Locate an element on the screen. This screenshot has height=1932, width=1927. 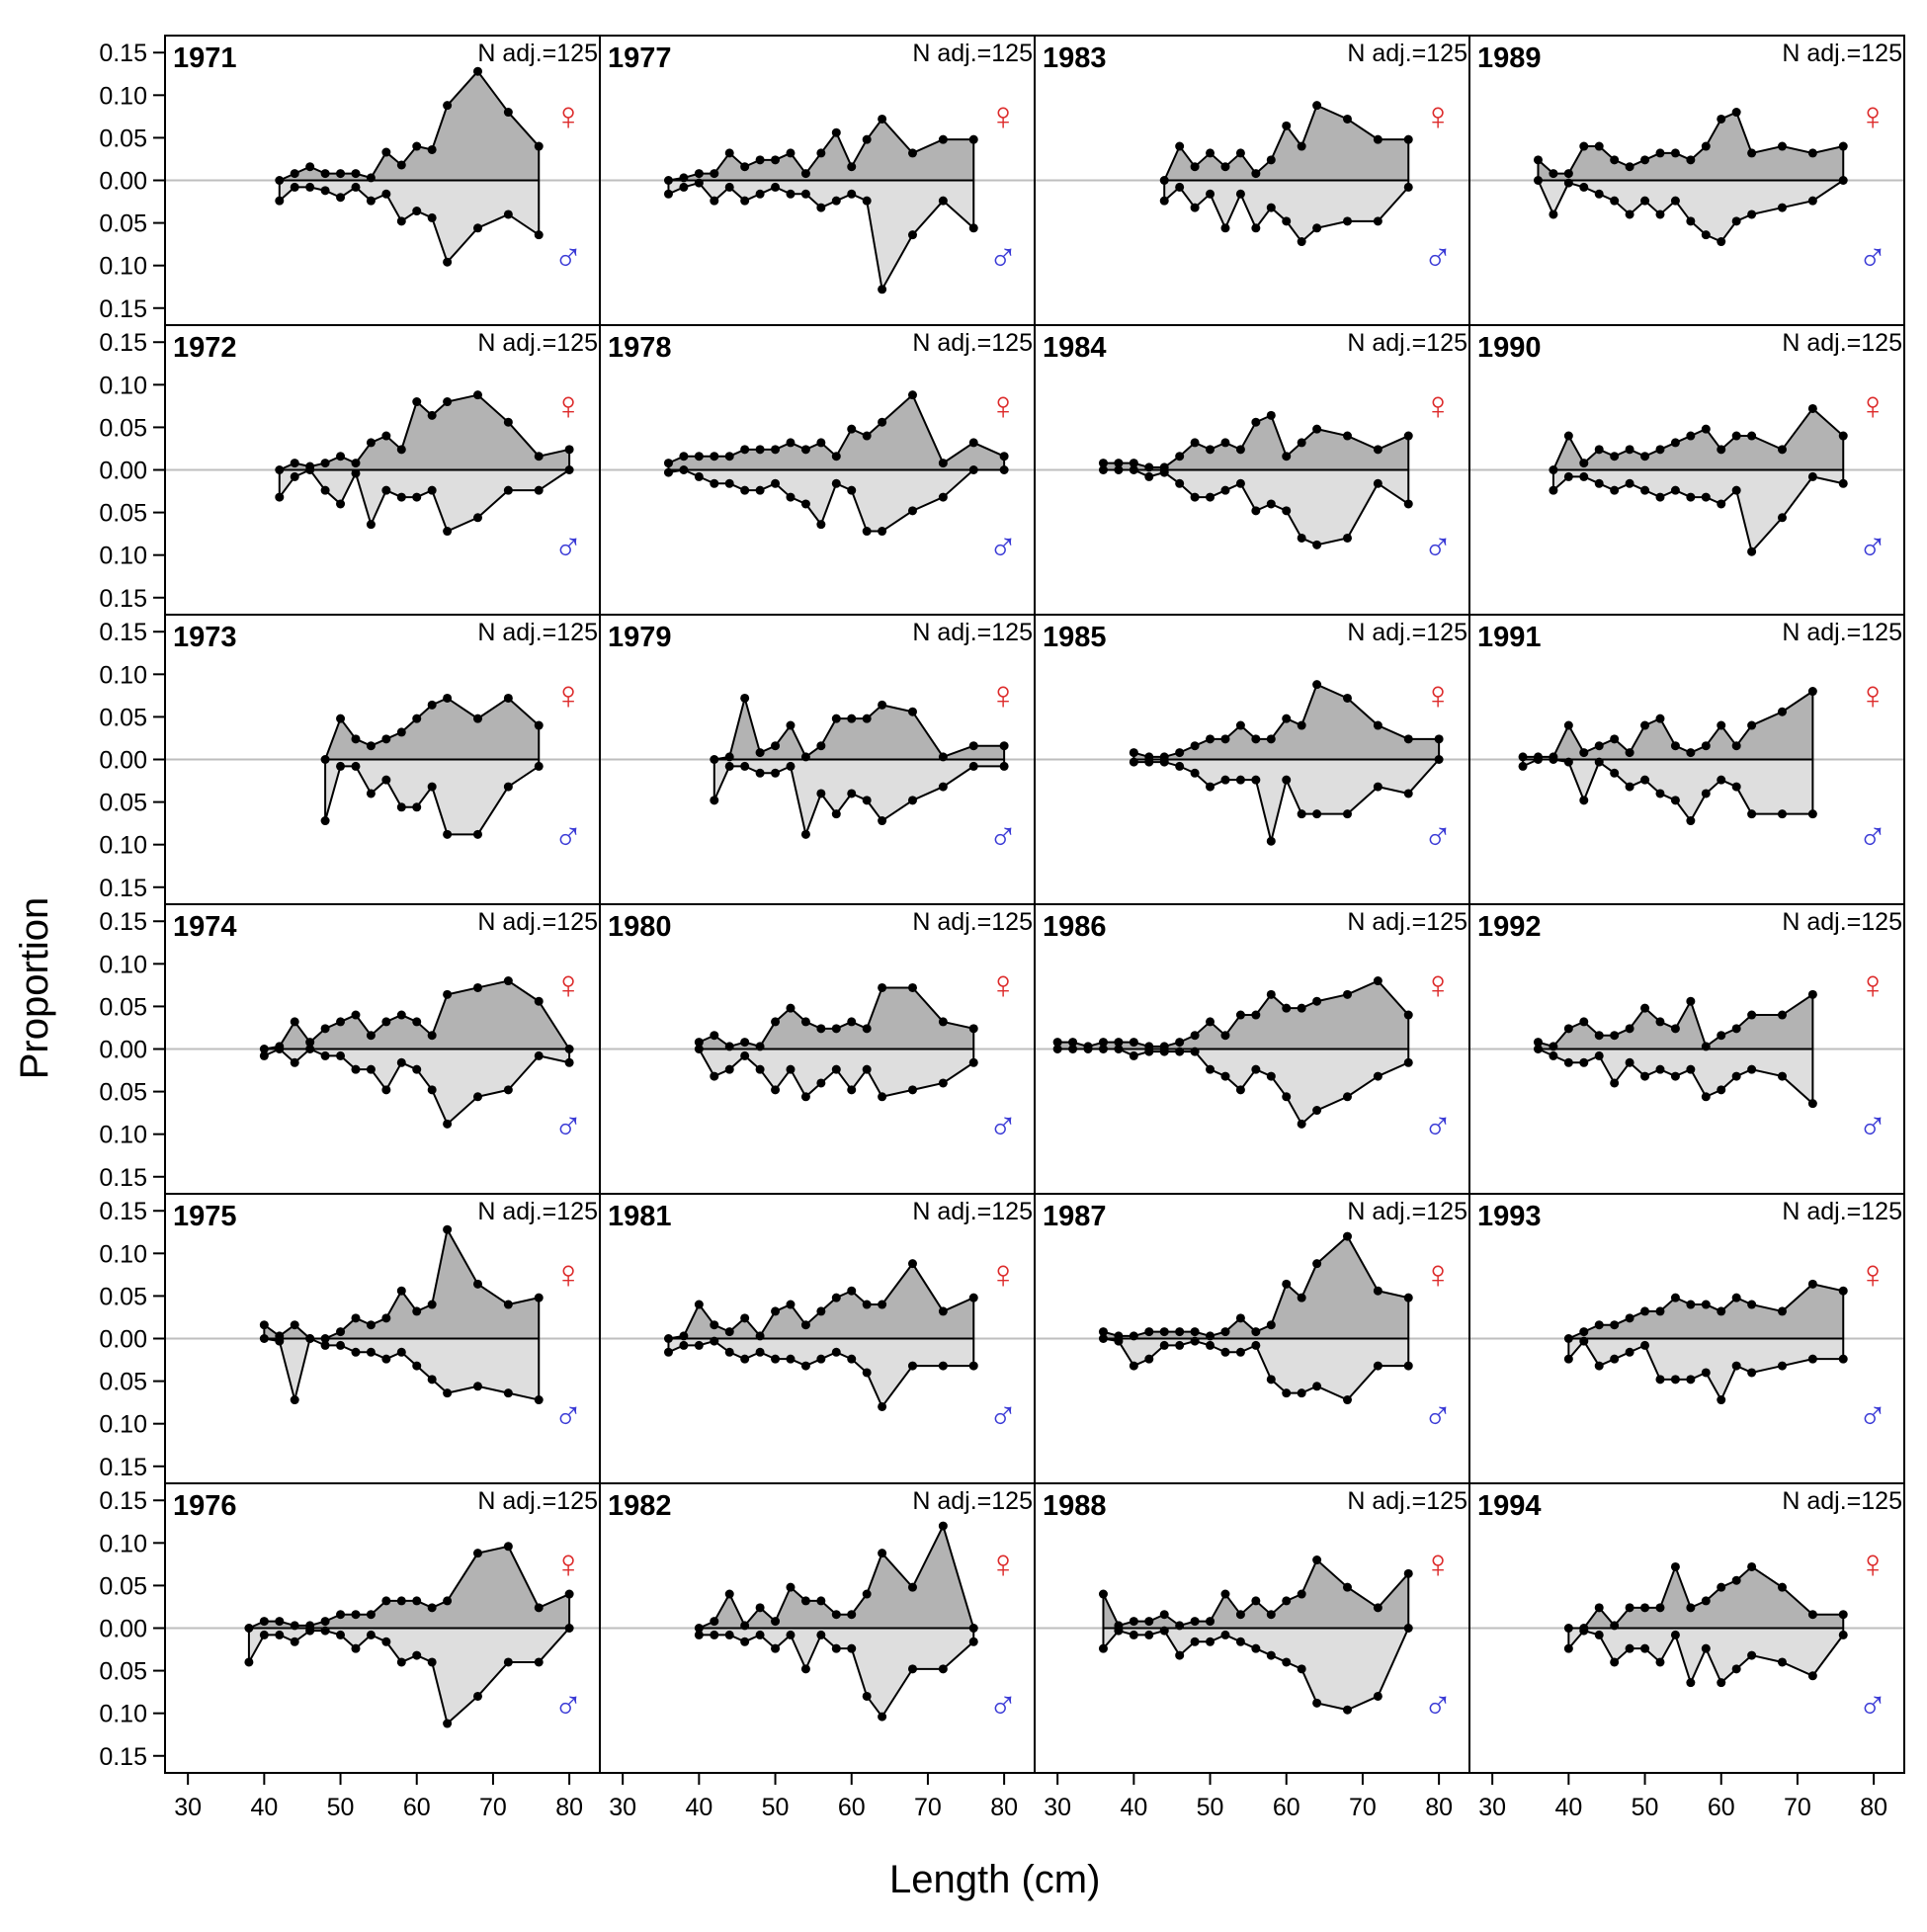
x-axis-label: Length (cm) is located at coordinates (995, 1879).